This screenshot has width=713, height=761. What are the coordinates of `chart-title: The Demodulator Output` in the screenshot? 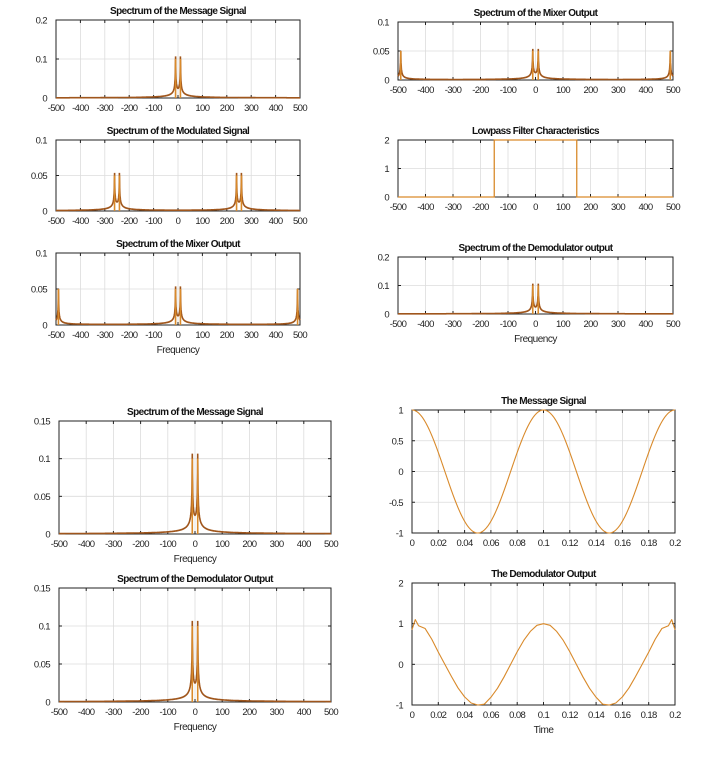 It's located at (544, 574).